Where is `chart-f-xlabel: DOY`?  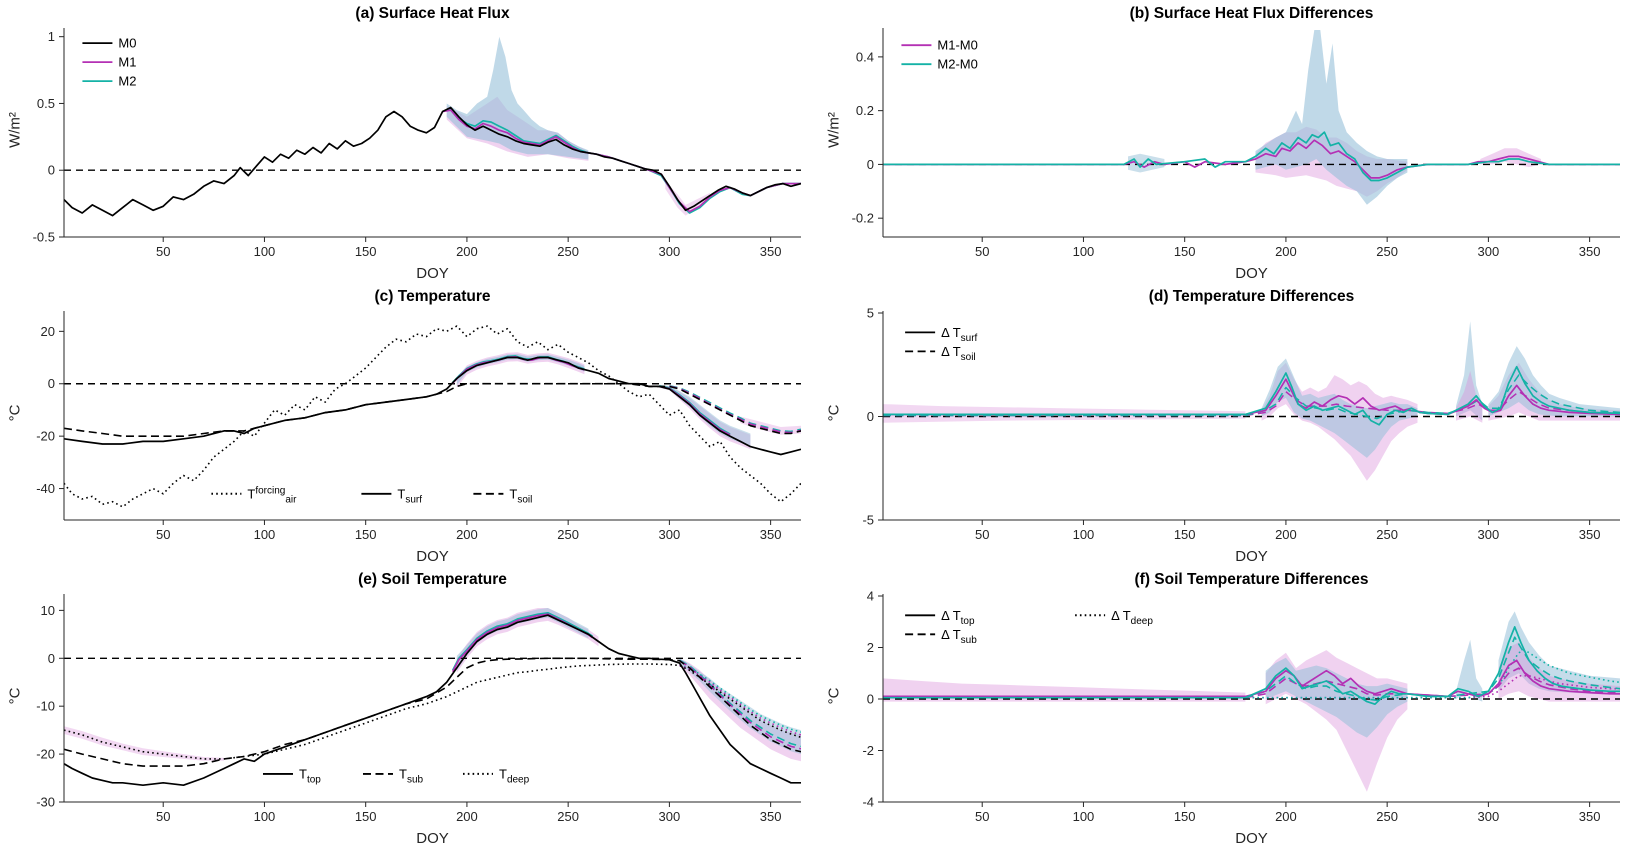
chart-f-xlabel: DOY is located at coordinates (1251, 838).